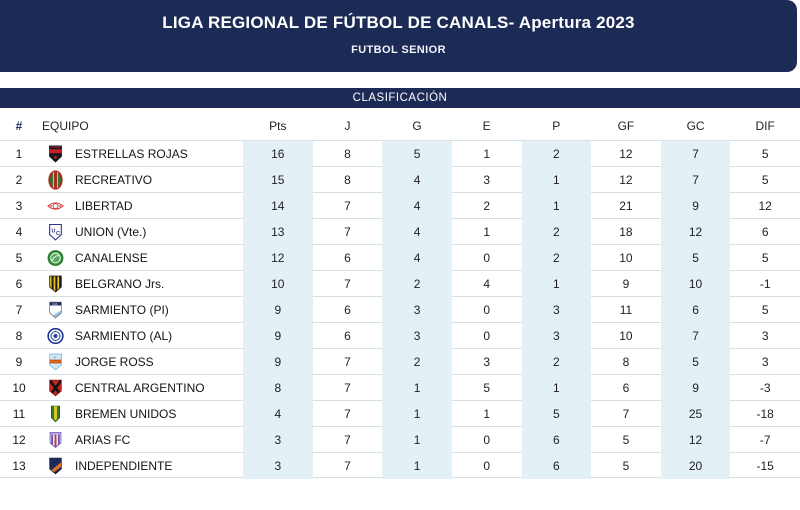  What do you see at coordinates (626, 388) in the screenshot?
I see `stat-cell-gf: 6` at bounding box center [626, 388].